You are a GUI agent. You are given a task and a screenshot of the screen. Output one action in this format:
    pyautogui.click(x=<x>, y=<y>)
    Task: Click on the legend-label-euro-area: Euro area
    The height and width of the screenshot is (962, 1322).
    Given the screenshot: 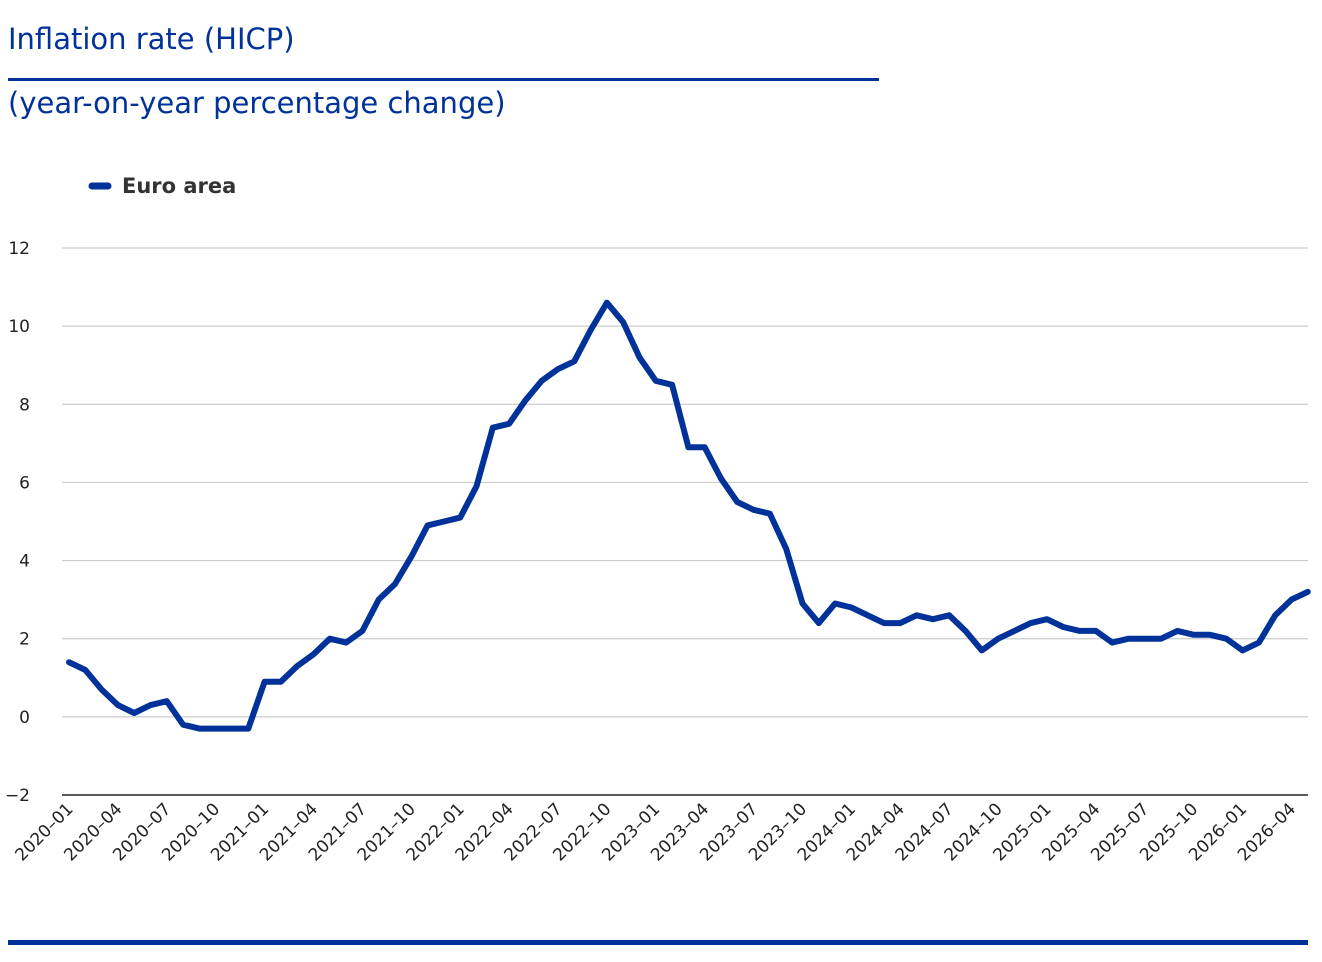 What is the action you would take?
    pyautogui.click(x=179, y=186)
    